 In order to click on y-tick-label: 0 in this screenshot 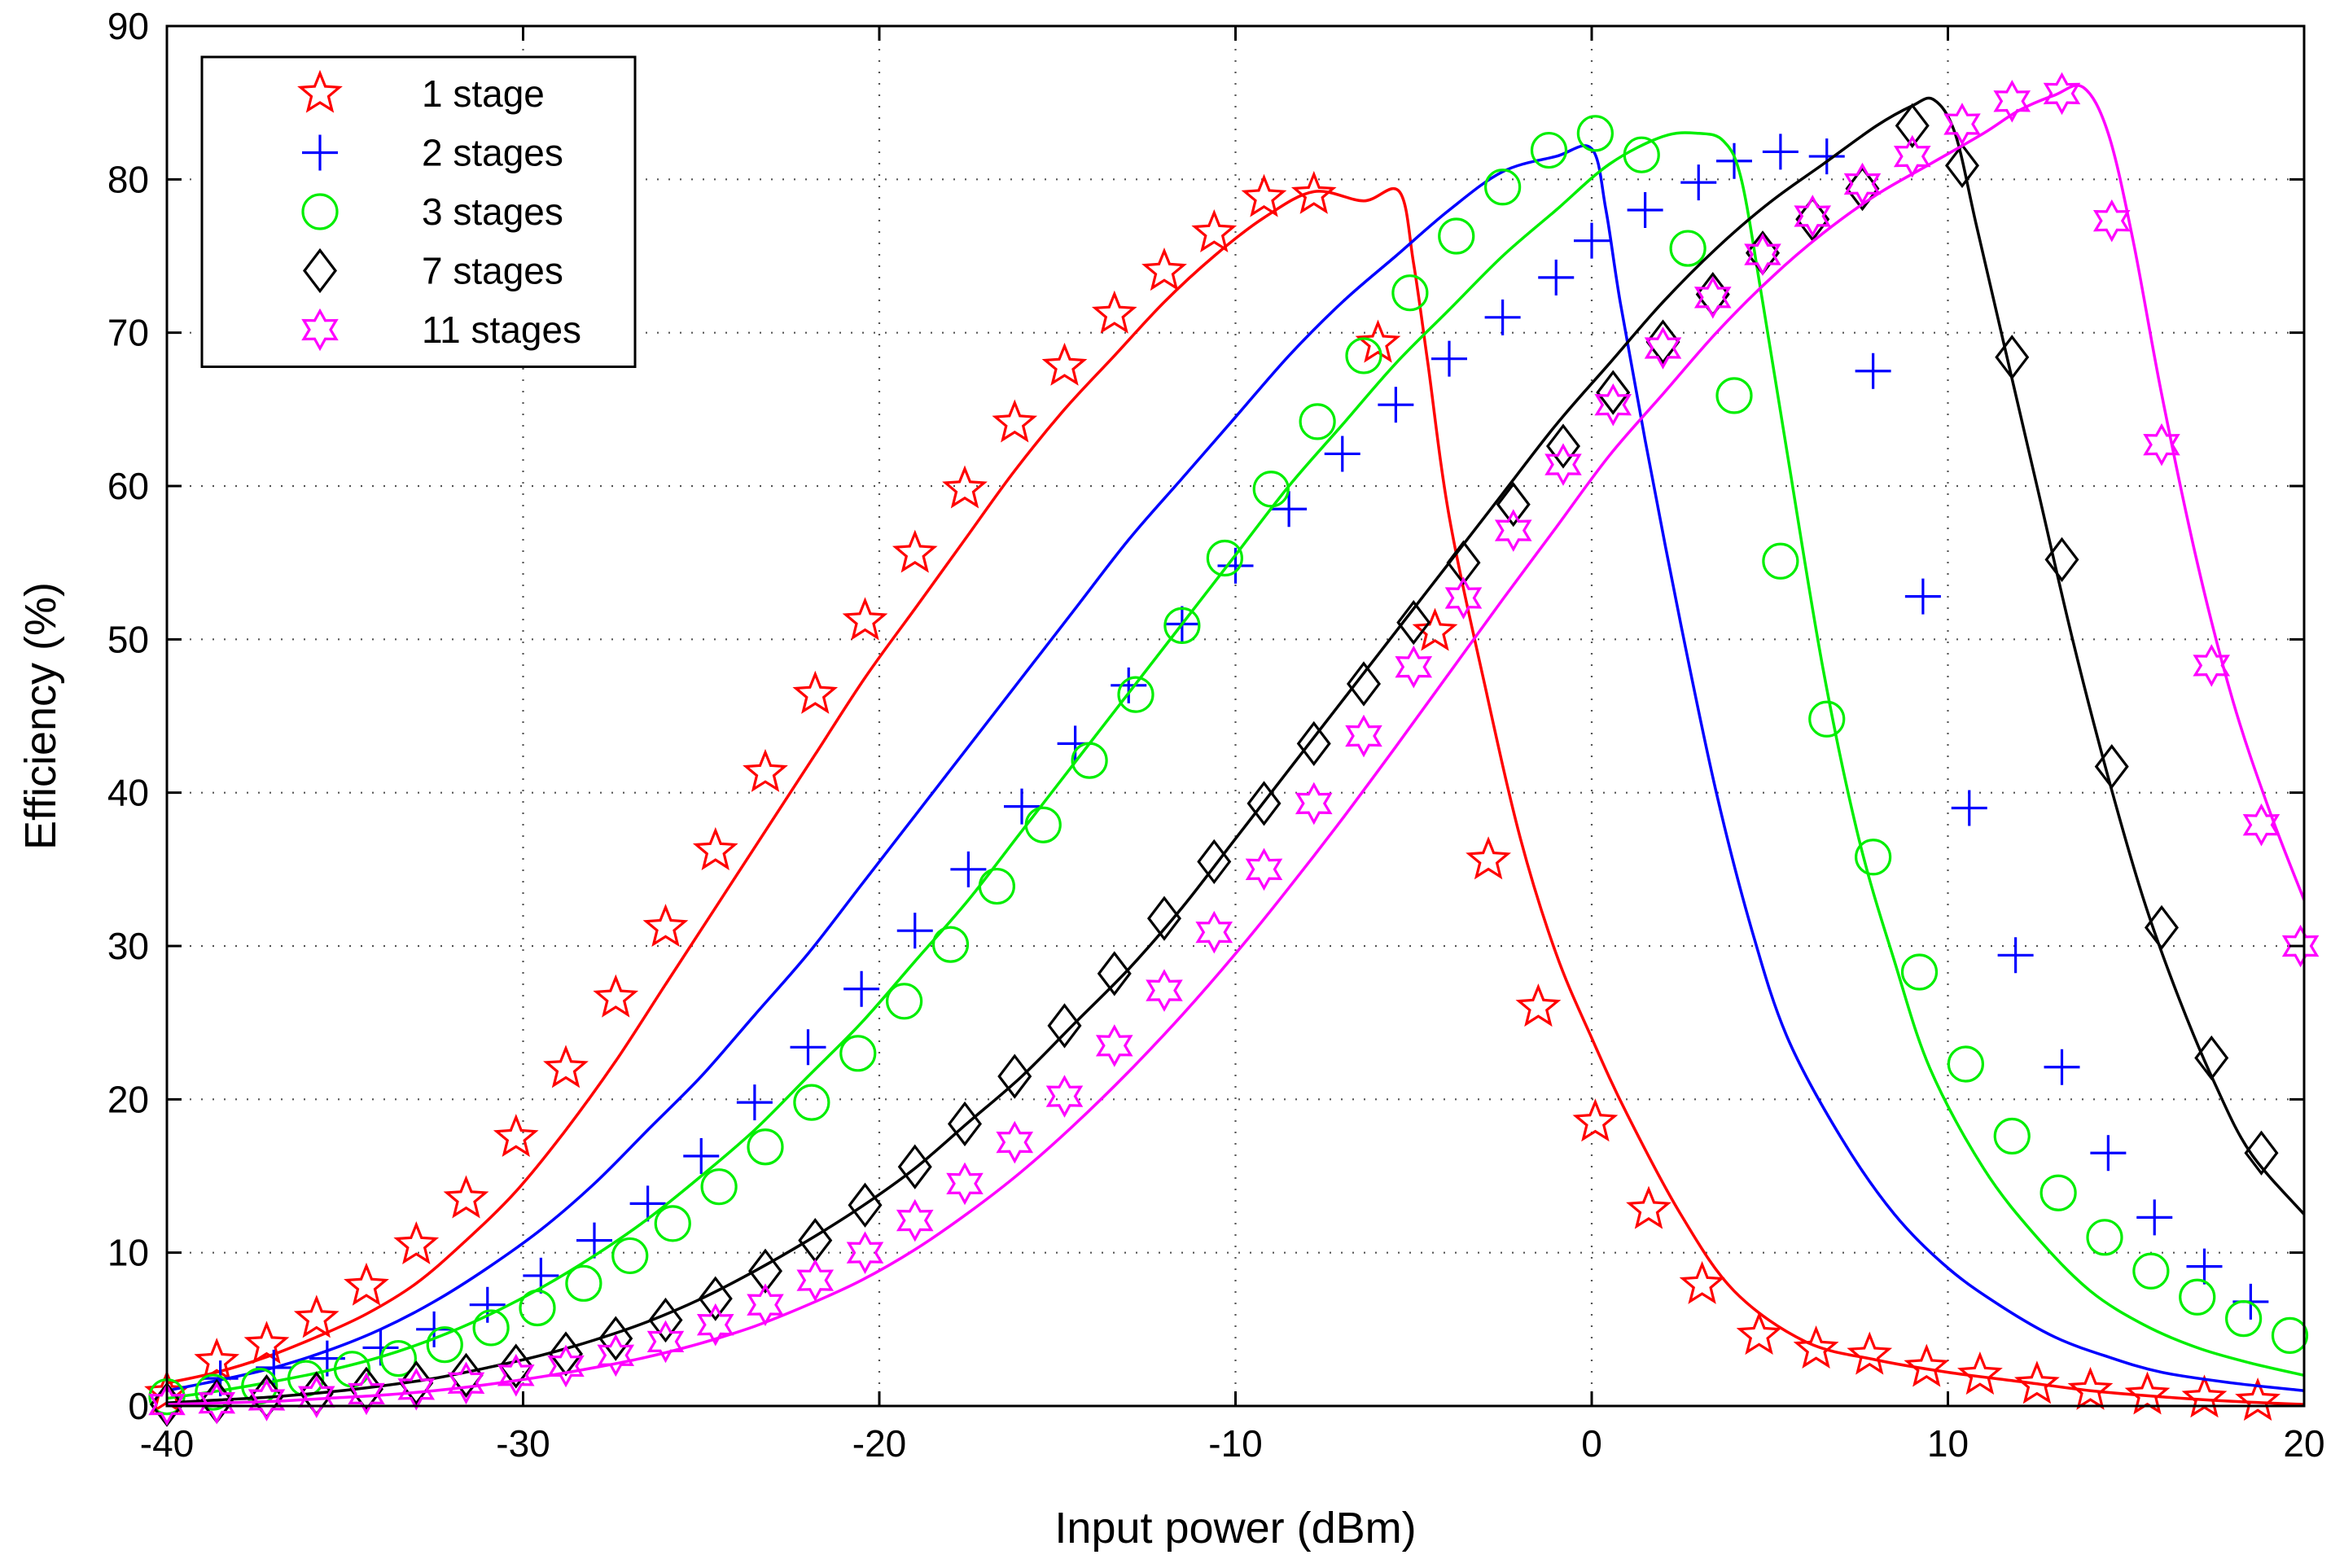, I will do `click(138, 1406)`.